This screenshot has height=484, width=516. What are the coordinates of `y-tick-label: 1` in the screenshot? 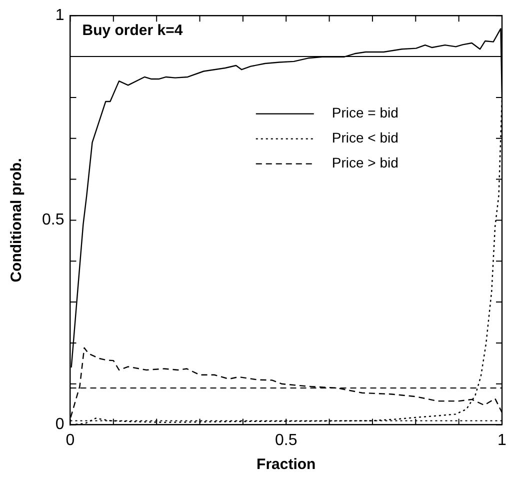 It's located at (59, 15).